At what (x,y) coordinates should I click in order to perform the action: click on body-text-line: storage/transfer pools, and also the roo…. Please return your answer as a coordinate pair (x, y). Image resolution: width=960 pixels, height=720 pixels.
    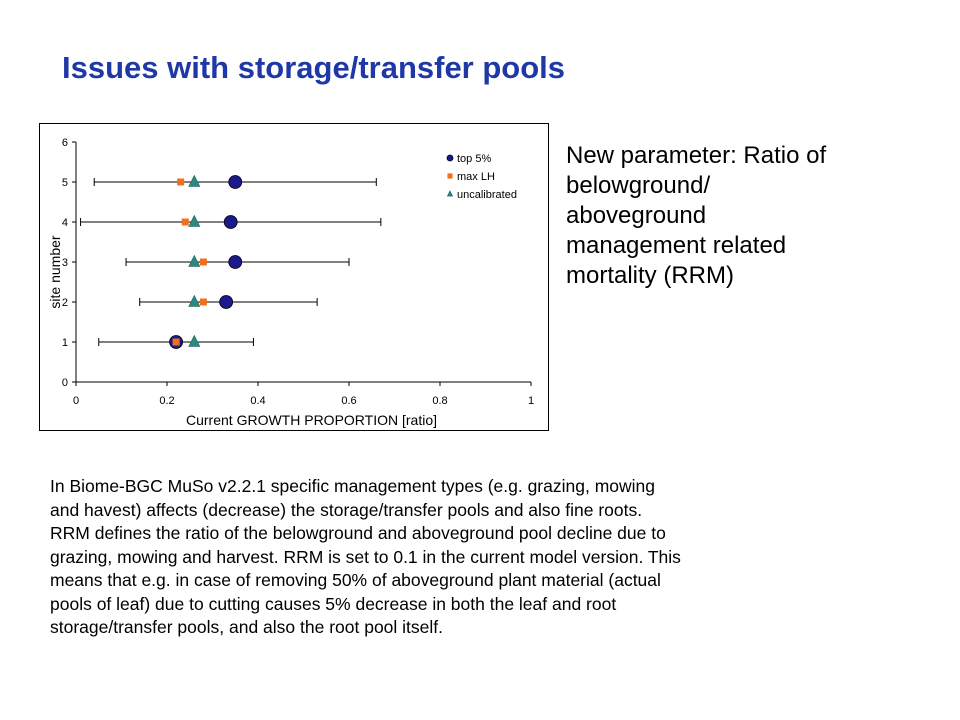
    Looking at the image, I should click on (247, 627).